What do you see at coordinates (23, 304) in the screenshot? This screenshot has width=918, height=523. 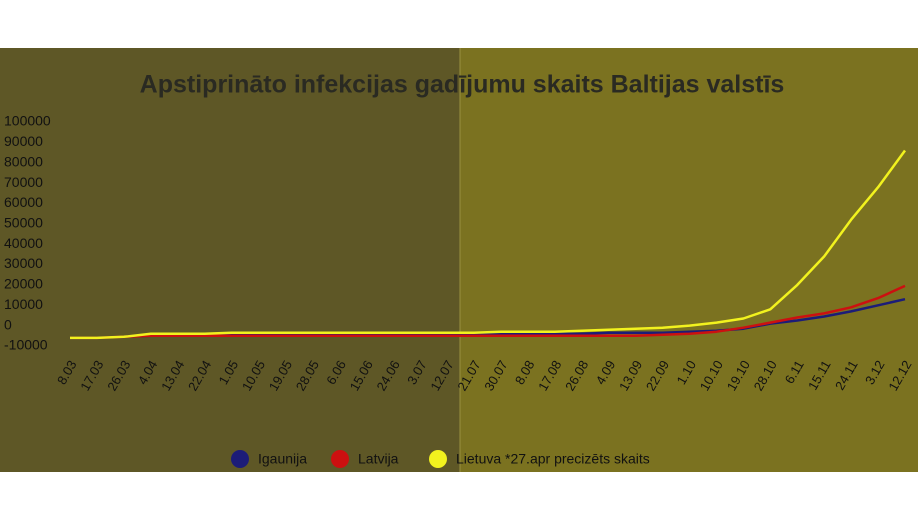 I see `y-tick-label: 10000` at bounding box center [23, 304].